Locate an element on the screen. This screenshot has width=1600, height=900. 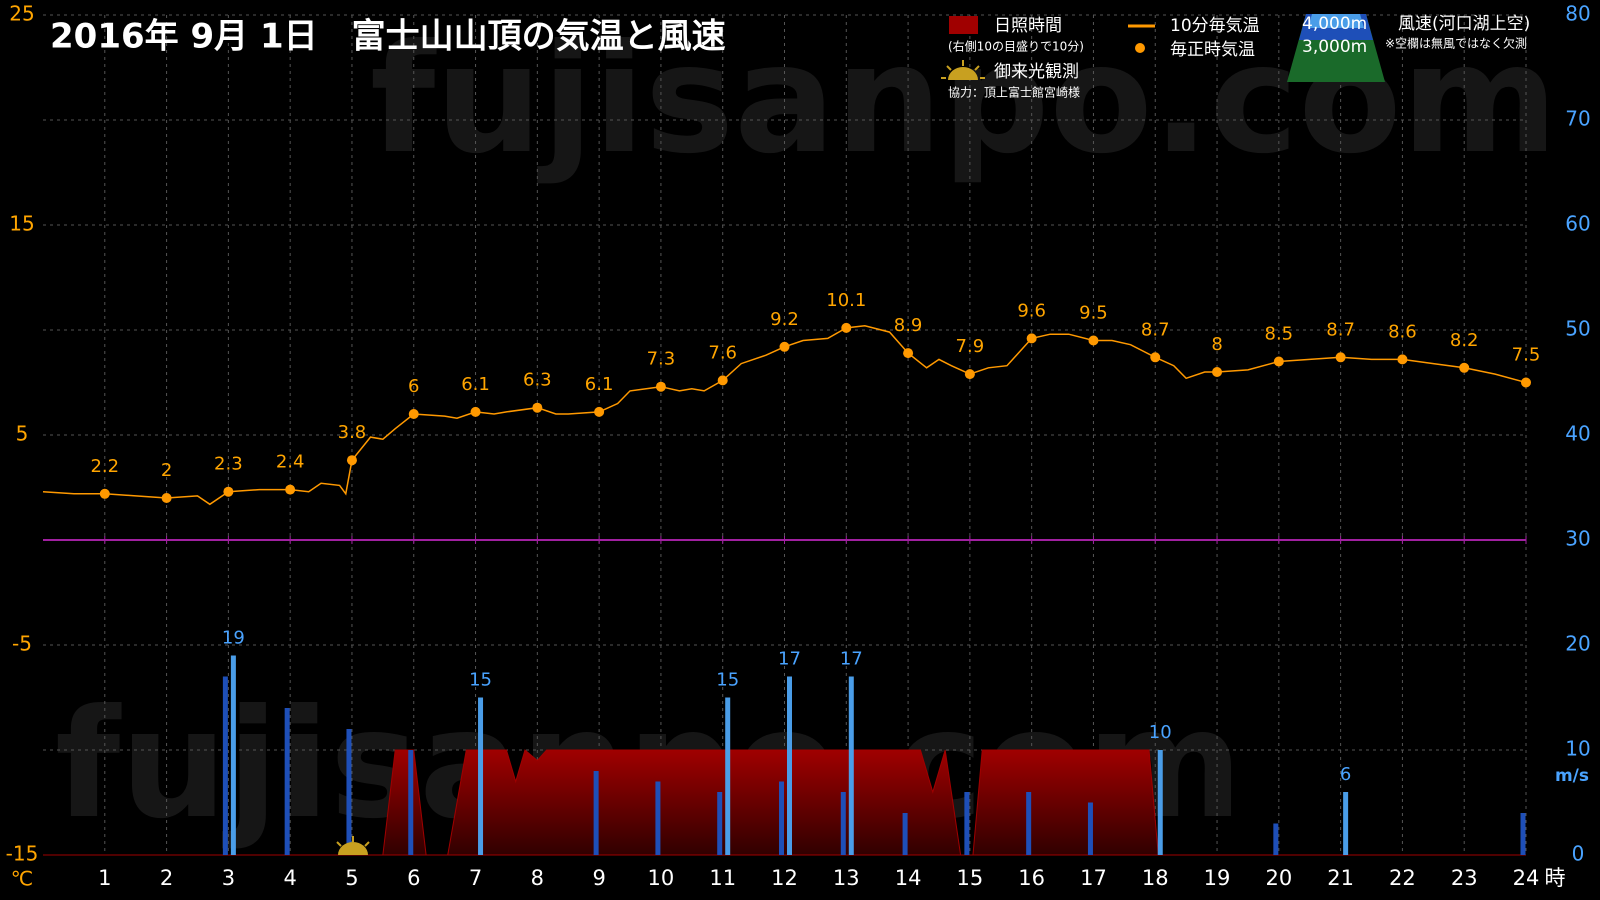
data-label: 3.8 is located at coordinates (352, 432).